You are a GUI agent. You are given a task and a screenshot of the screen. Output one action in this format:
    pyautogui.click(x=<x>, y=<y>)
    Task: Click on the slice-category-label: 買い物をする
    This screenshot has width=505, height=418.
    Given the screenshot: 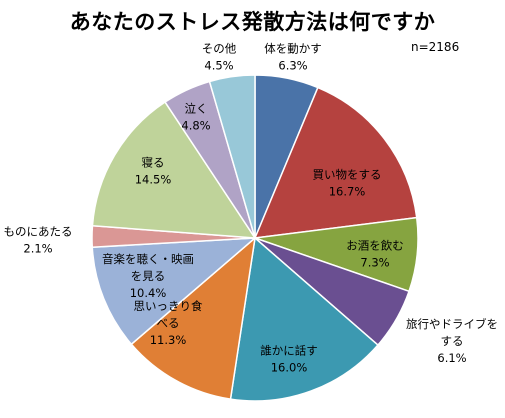 What is the action you would take?
    pyautogui.click(x=347, y=175)
    